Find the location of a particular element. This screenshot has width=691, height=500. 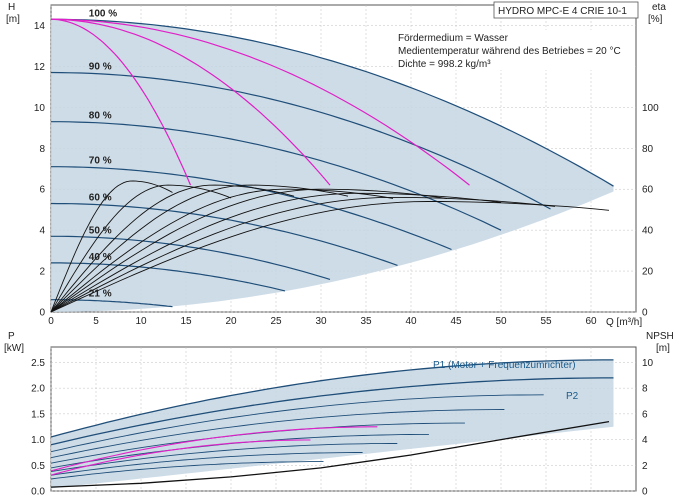

speed-label: 40 % is located at coordinates (100, 257).